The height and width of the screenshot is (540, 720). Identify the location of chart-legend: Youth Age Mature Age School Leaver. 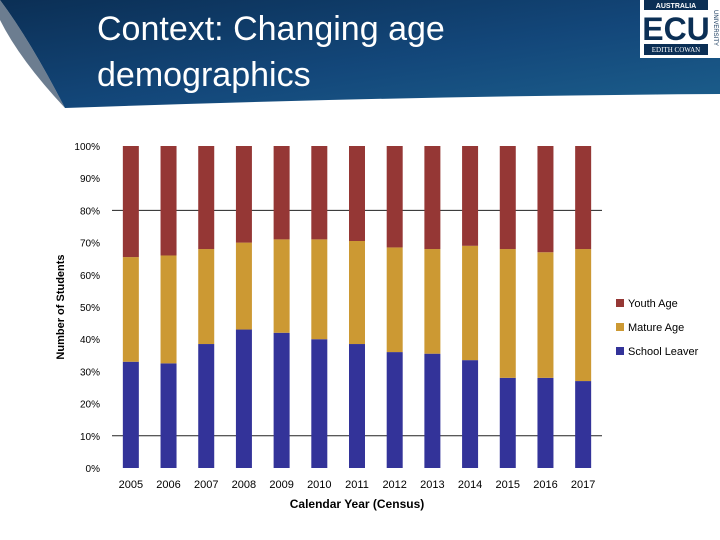
(657, 328).